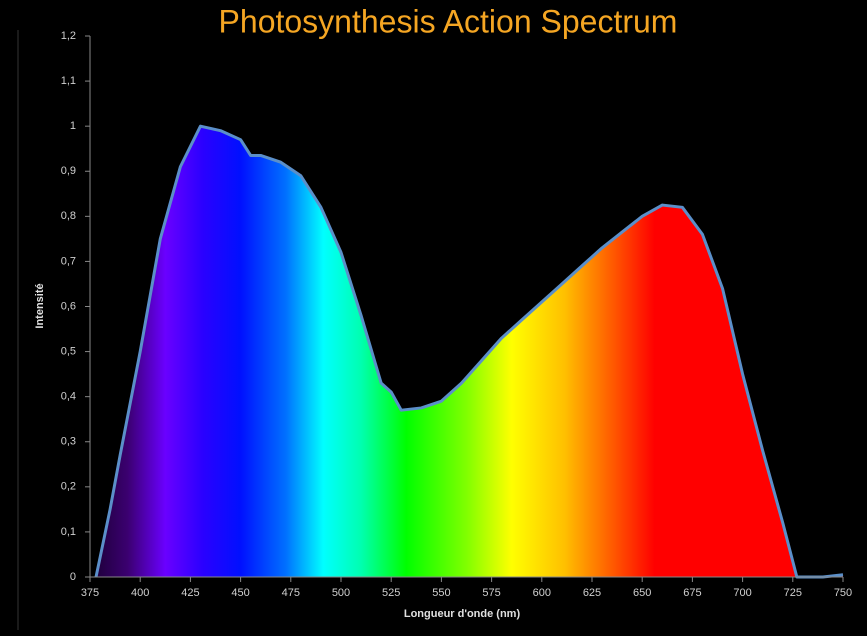 The width and height of the screenshot is (867, 636). Describe the element at coordinates (68, 81) in the screenshot. I see `y-tick-label: 1,1` at that location.